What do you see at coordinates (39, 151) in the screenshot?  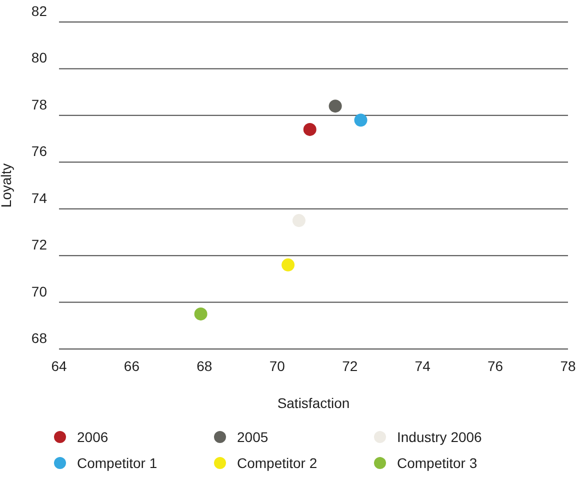 I see `y-tick-label: 76` at bounding box center [39, 151].